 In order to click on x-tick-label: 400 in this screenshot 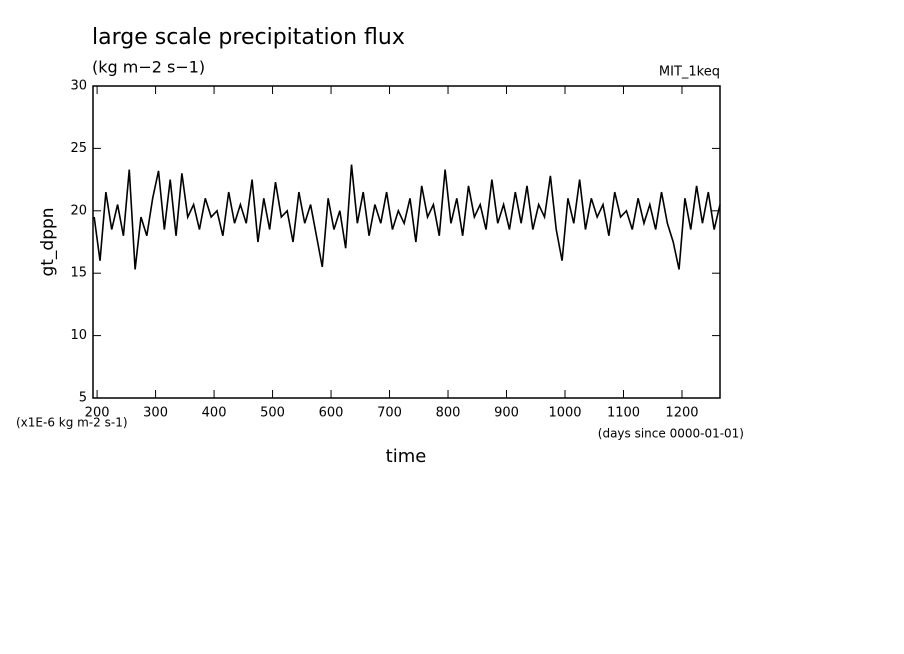, I will do `click(214, 413)`.